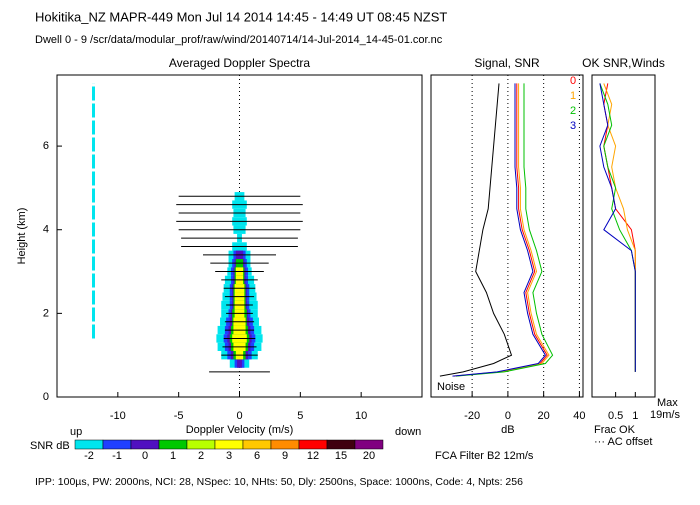  What do you see at coordinates (635, 416) in the screenshot?
I see `x-tick-label: 1` at bounding box center [635, 416].